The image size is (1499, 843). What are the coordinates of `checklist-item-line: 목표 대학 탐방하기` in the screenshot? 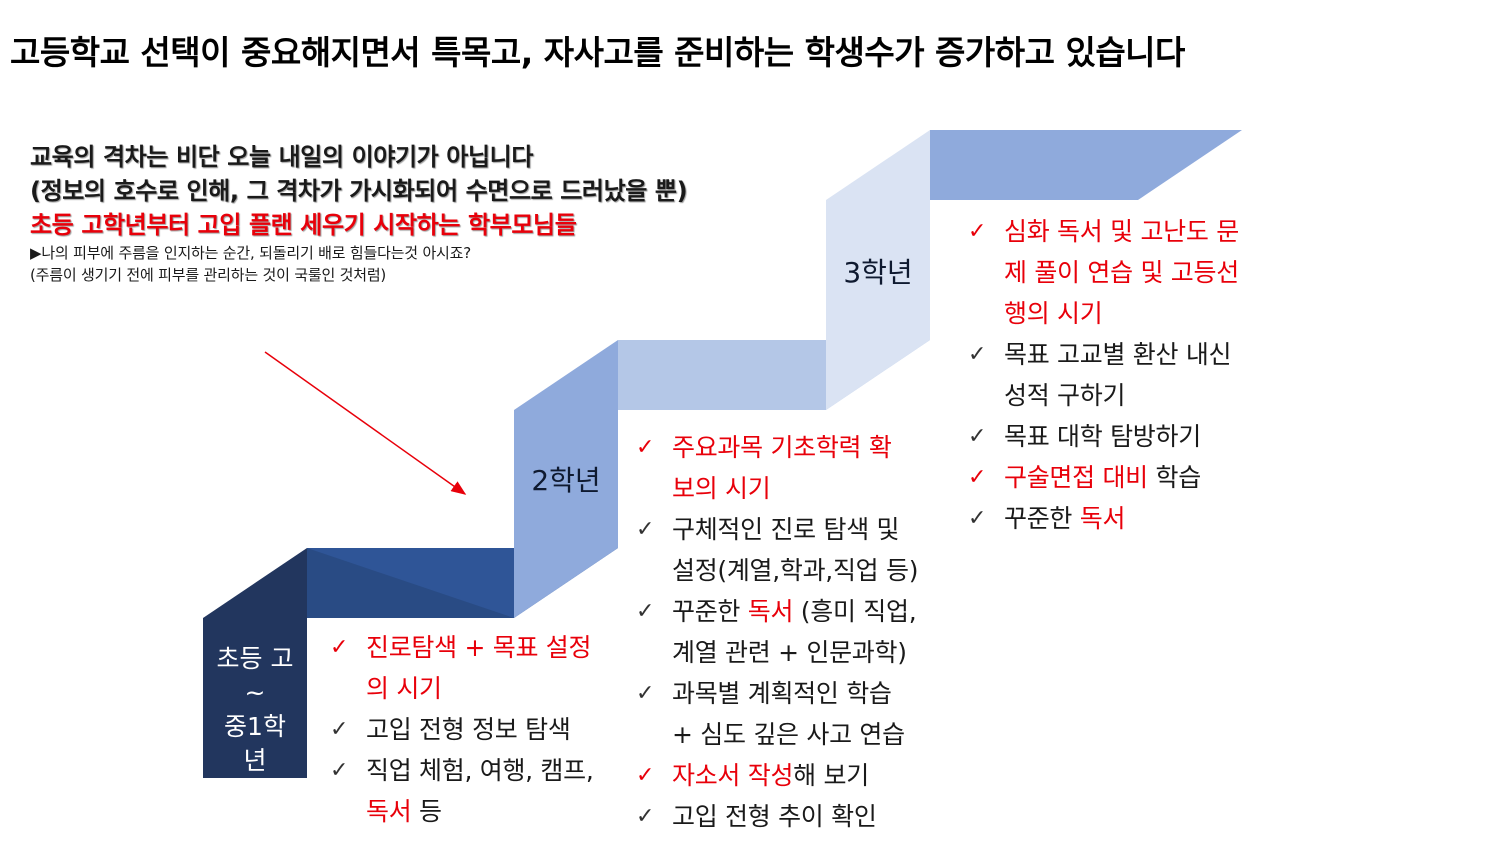 It's located at (1141, 436).